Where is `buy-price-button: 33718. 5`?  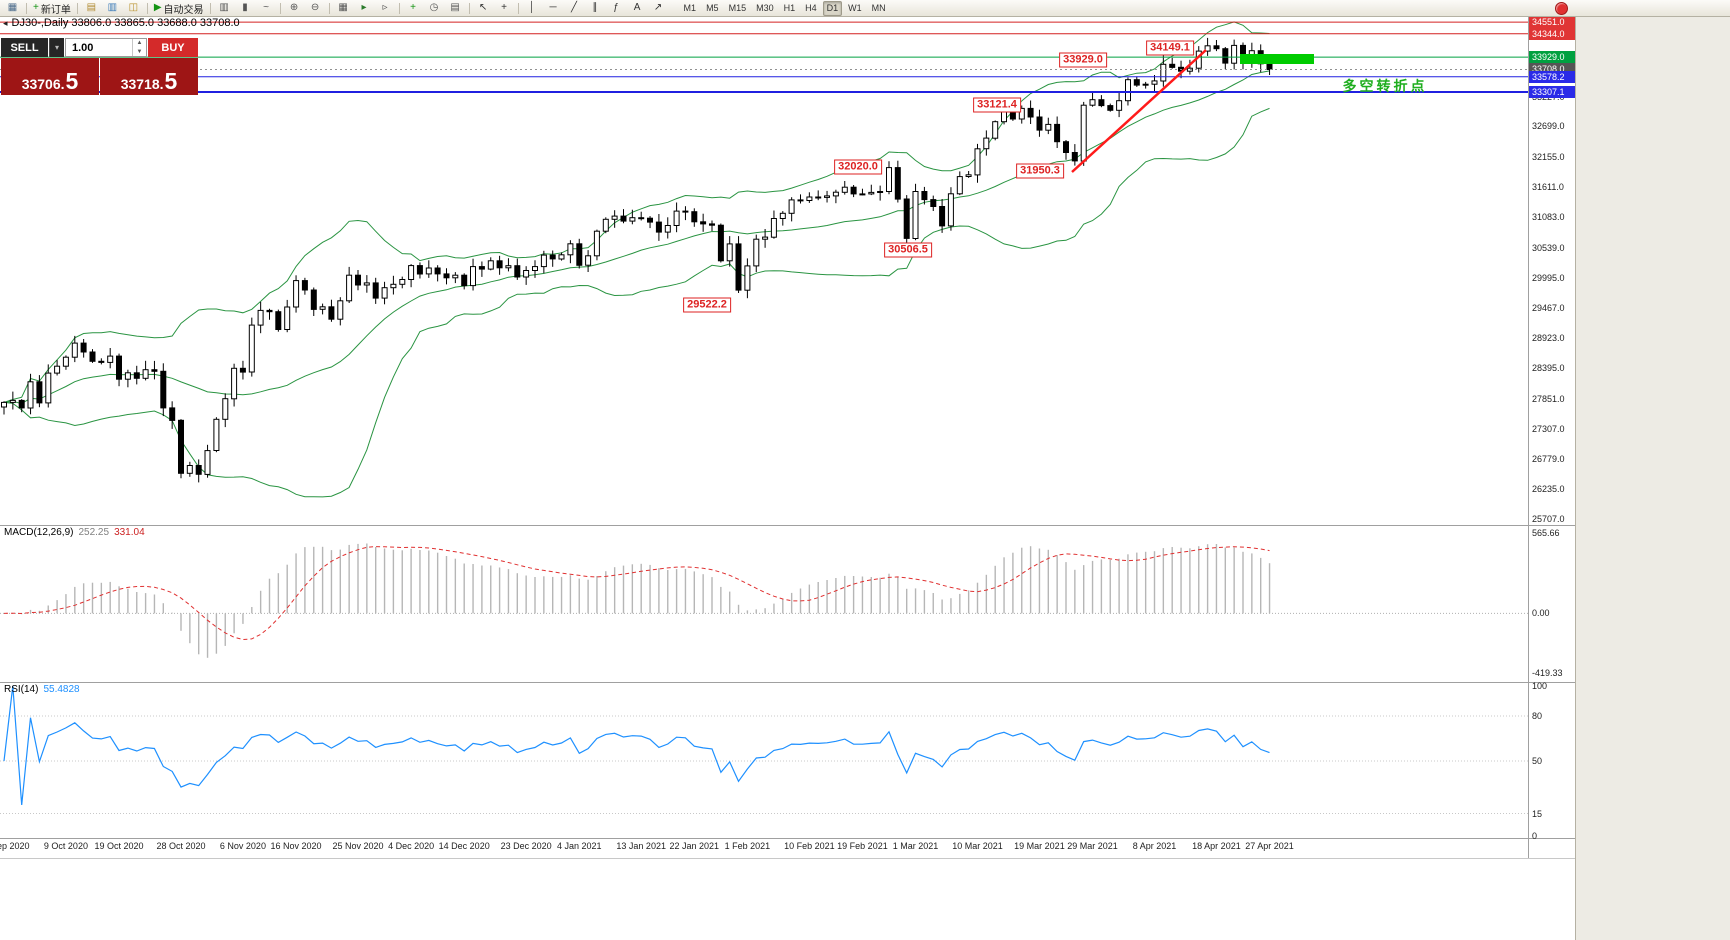
buy-price-button: 33718. 5 is located at coordinates (149, 76).